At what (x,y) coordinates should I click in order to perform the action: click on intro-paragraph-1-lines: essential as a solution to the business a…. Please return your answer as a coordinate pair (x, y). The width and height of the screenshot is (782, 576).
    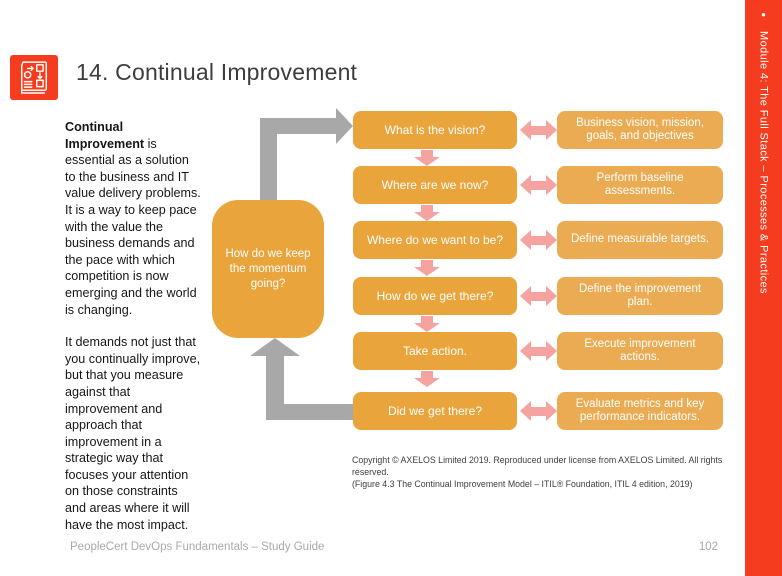
    Looking at the image, I should click on (156, 235).